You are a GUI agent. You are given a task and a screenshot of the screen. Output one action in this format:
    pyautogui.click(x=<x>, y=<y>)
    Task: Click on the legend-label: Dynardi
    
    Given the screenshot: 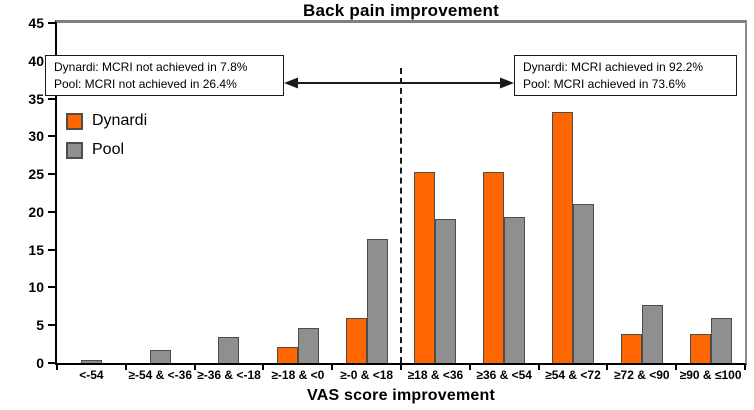 What is the action you would take?
    pyautogui.click(x=120, y=120)
    